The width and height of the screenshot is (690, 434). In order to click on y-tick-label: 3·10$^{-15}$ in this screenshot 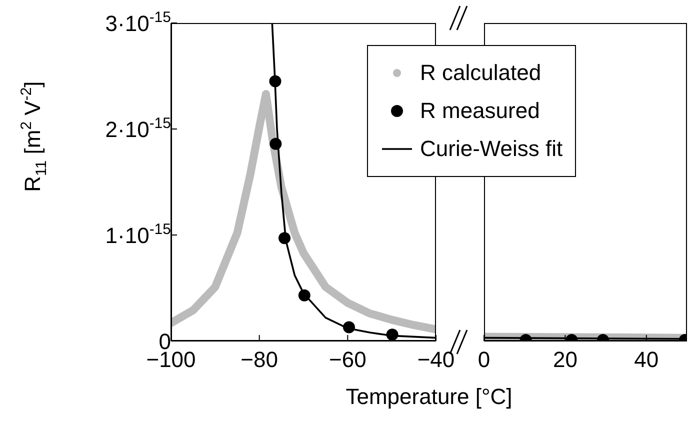, I will do `click(138, 22)`.